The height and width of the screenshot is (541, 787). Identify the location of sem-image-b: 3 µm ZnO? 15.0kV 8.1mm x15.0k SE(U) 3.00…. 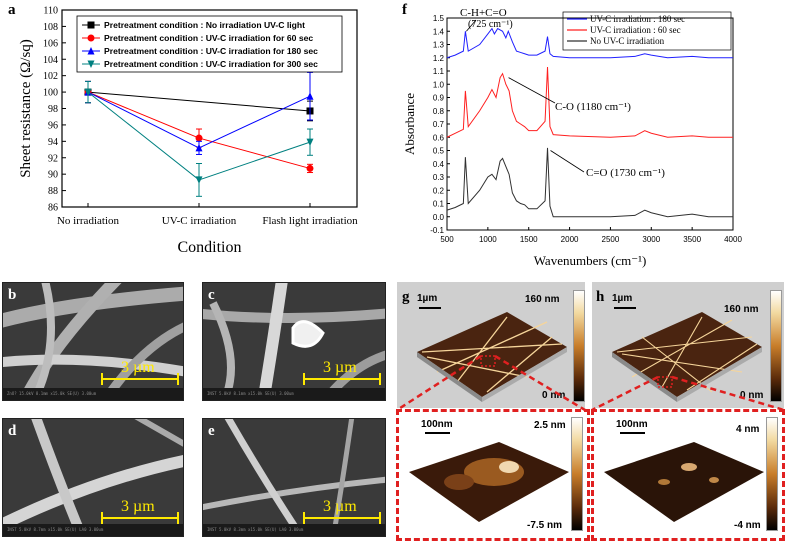
(93, 341).